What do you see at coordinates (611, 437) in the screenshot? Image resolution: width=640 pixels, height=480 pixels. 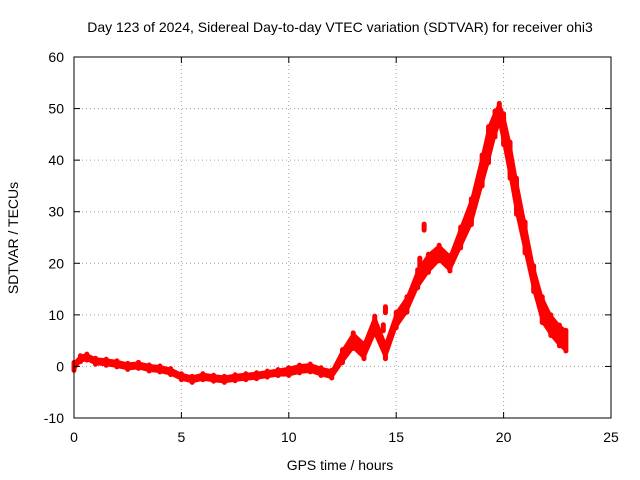 I see `x-tick-label: 25` at bounding box center [611, 437].